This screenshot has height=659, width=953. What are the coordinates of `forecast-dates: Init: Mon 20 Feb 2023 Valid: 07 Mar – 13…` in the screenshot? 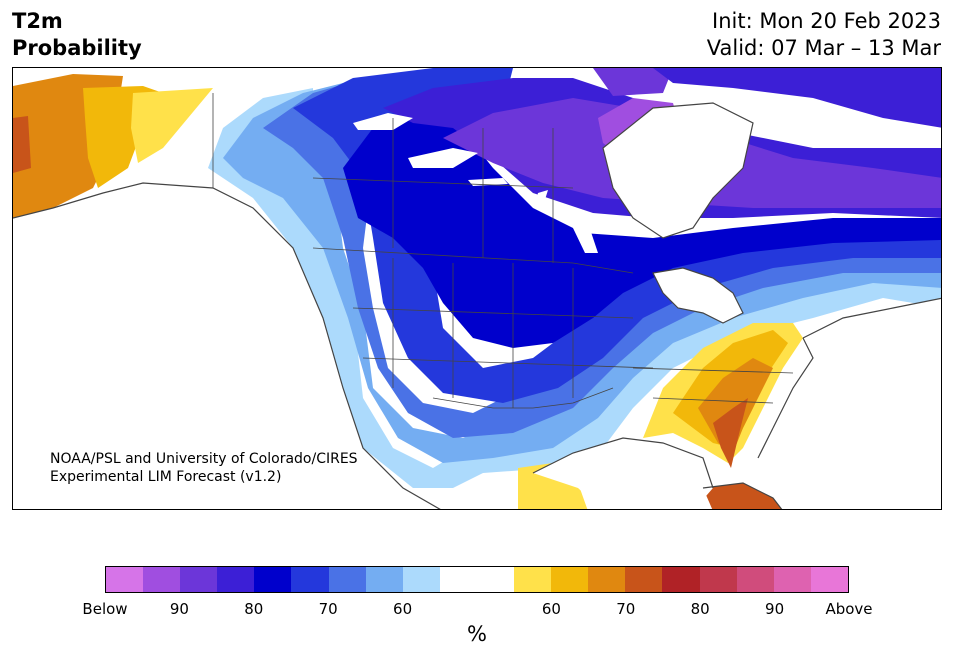 It's located at (824, 35).